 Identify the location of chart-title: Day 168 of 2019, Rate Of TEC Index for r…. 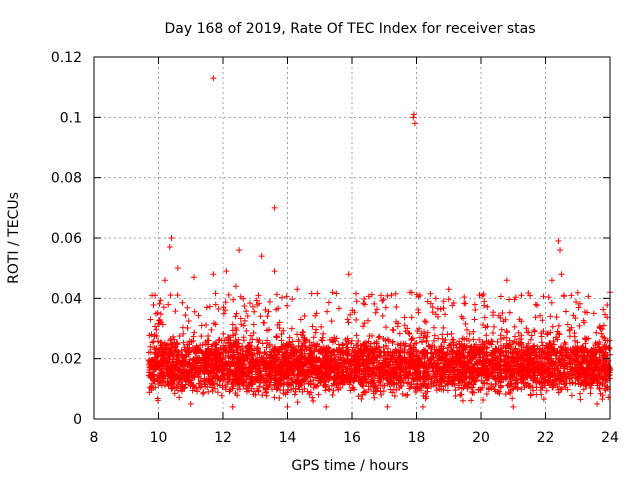
(349, 29).